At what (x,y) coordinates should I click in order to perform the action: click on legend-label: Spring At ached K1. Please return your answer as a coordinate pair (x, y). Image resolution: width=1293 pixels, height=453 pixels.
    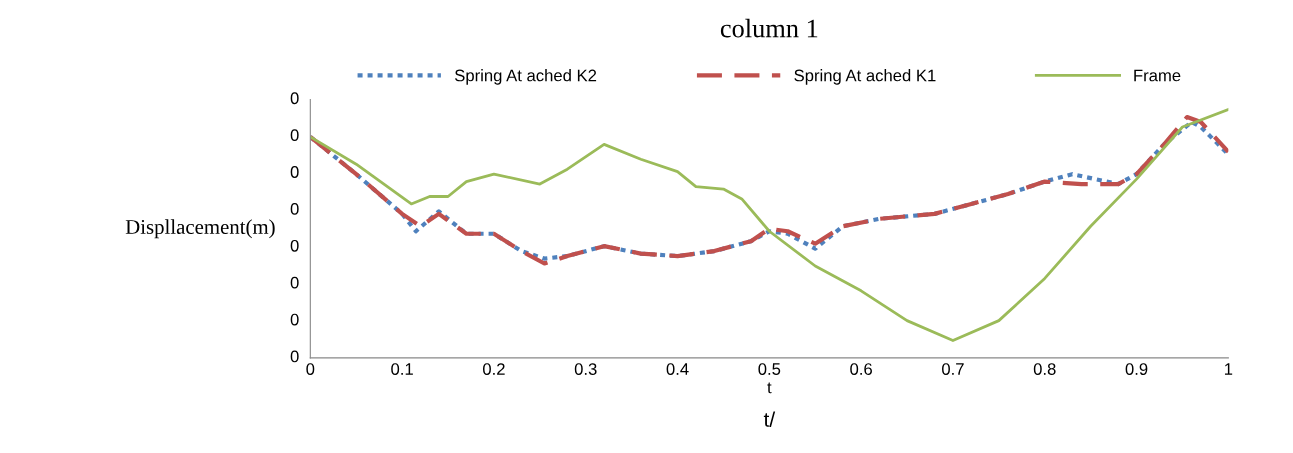
    Looking at the image, I should click on (865, 77).